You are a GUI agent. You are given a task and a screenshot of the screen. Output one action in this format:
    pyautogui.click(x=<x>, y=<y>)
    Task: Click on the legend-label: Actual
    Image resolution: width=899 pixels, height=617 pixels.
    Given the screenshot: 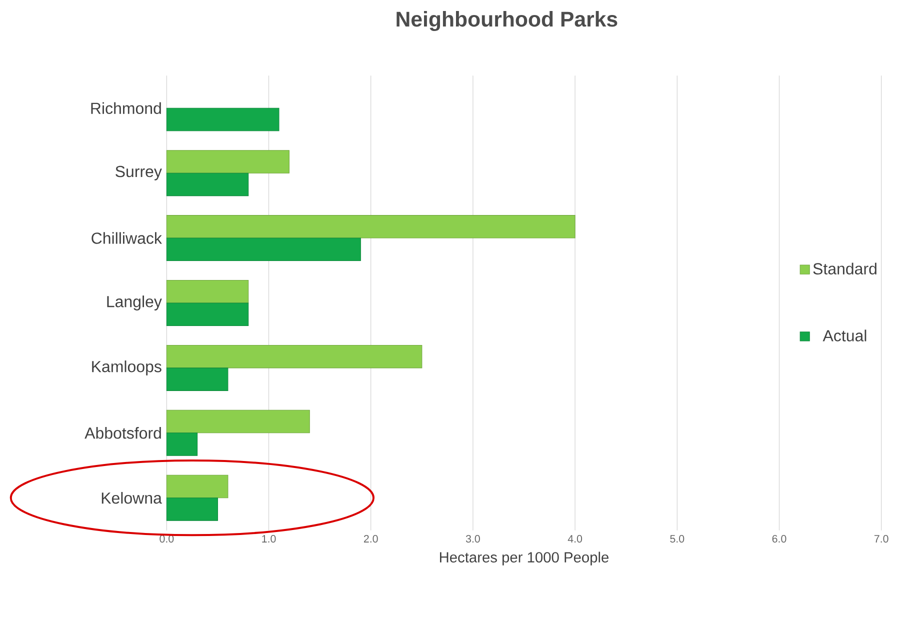 What is the action you would take?
    pyautogui.click(x=844, y=336)
    